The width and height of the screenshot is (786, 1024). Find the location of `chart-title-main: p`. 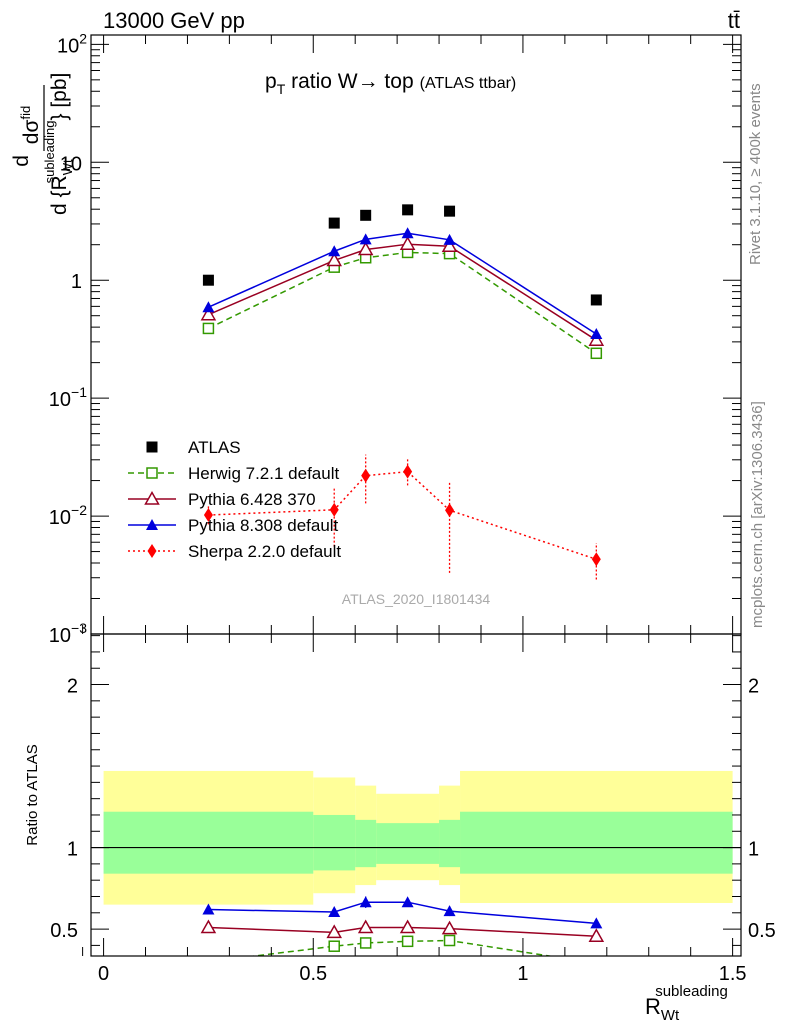

chart-title-main: p is located at coordinates (271, 81).